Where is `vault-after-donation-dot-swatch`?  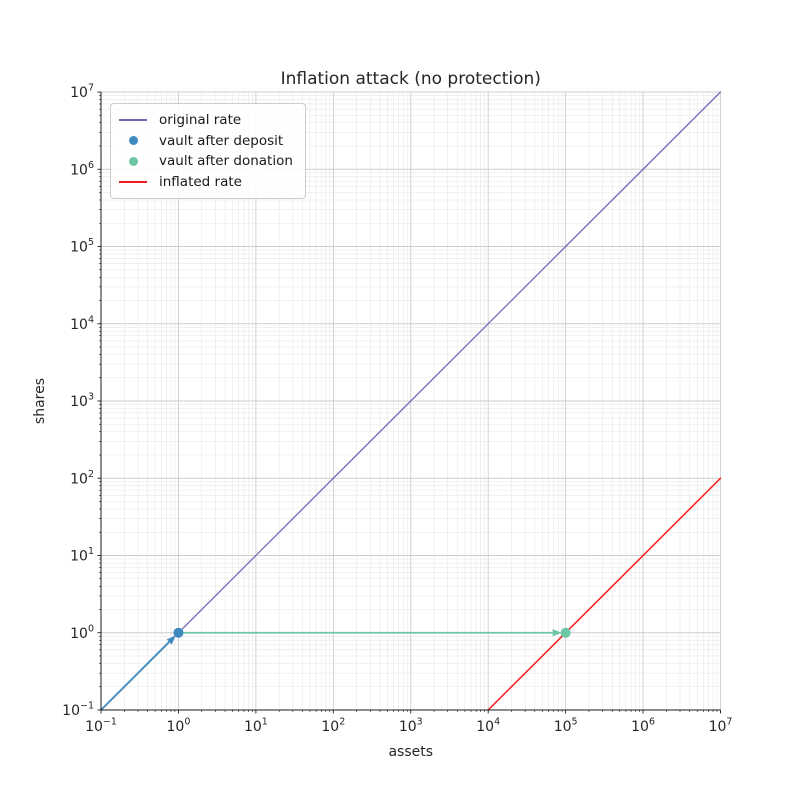
vault-after-donation-dot-swatch is located at coordinates (133, 161).